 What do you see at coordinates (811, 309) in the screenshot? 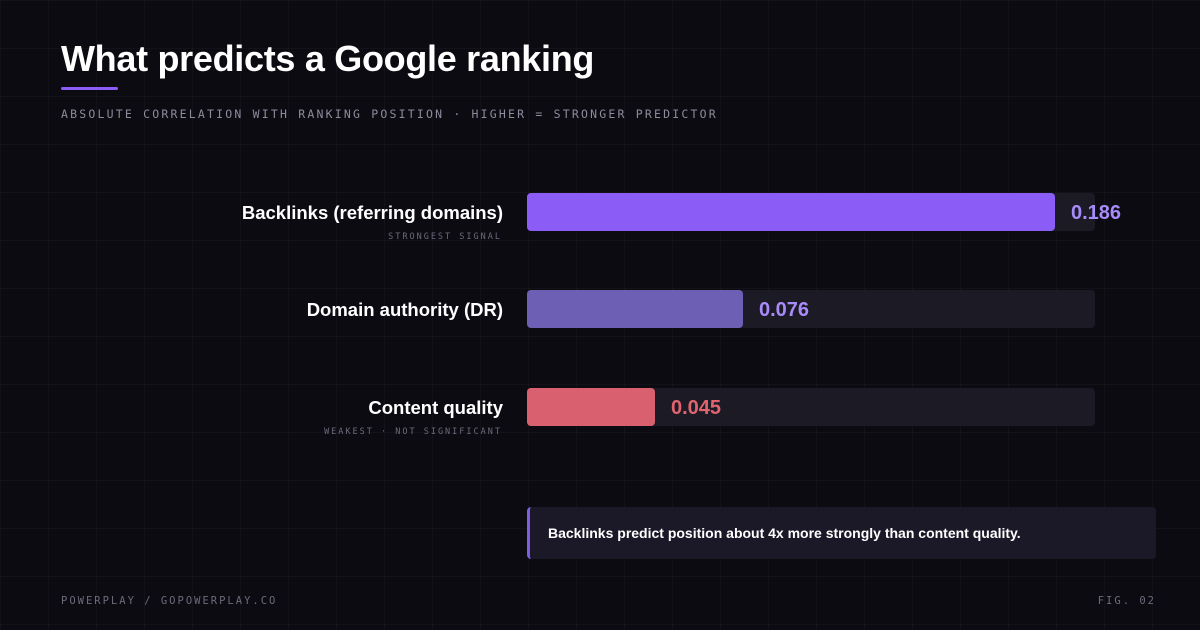
I see `bar-track: 0.076` at bounding box center [811, 309].